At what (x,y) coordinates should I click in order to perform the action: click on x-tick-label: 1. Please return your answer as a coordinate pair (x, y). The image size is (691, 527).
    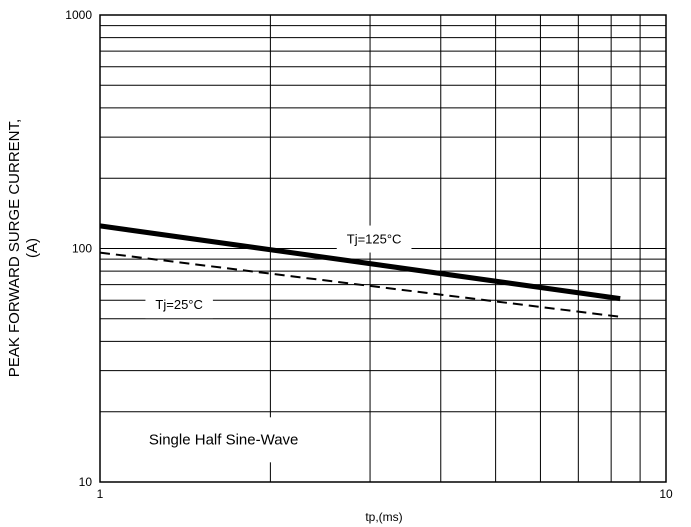
    Looking at the image, I should click on (100, 494).